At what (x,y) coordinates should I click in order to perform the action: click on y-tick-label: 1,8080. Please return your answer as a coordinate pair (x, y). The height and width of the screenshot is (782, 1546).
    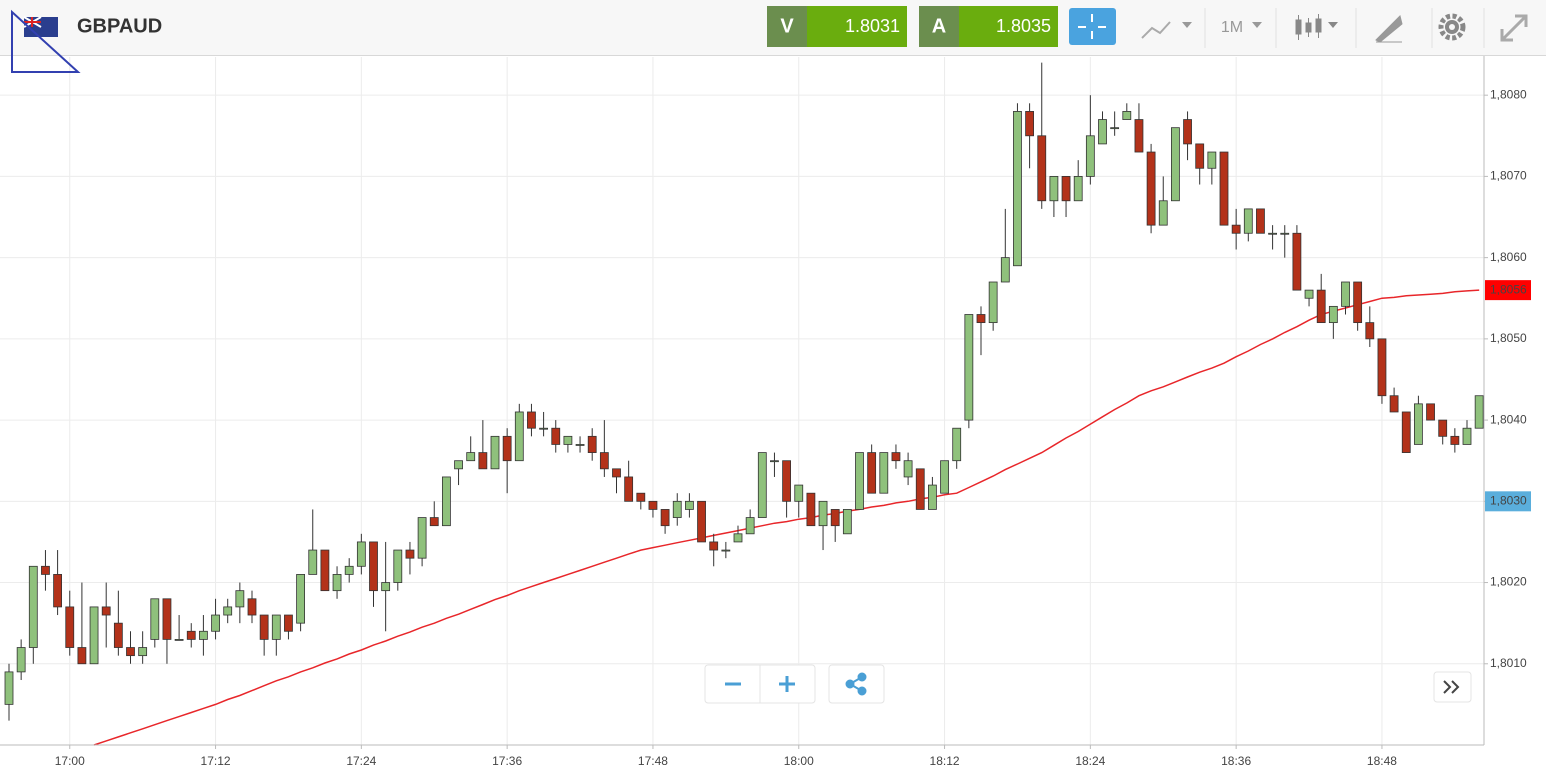
    Looking at the image, I should click on (1508, 94).